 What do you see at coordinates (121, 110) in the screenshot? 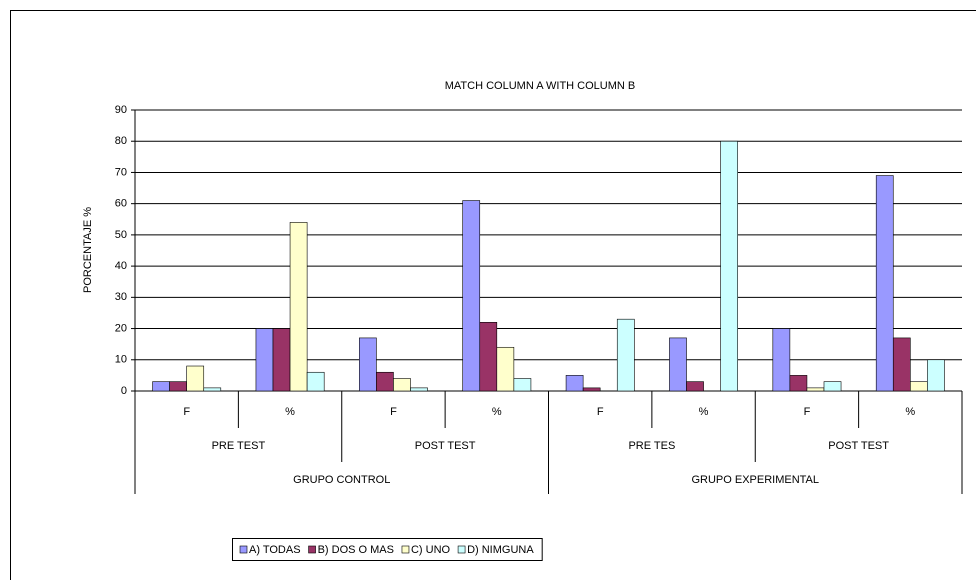
I see `y-tick-label: 90` at bounding box center [121, 110].